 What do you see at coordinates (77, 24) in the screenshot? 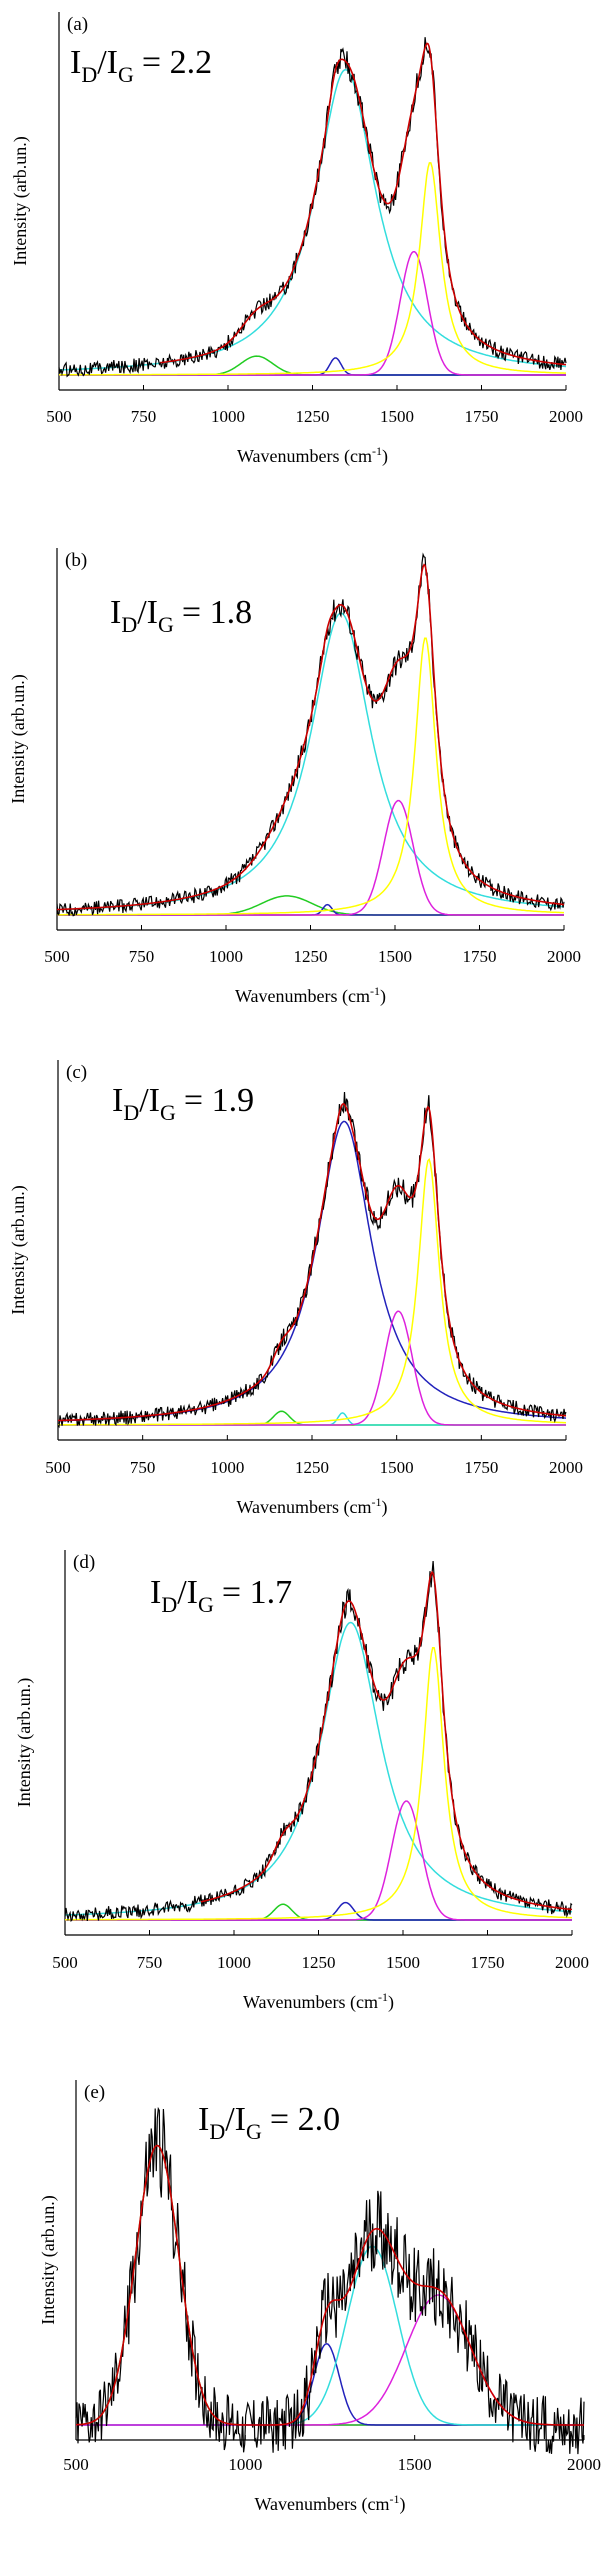
I see `panel-label: (a)` at bounding box center [77, 24].